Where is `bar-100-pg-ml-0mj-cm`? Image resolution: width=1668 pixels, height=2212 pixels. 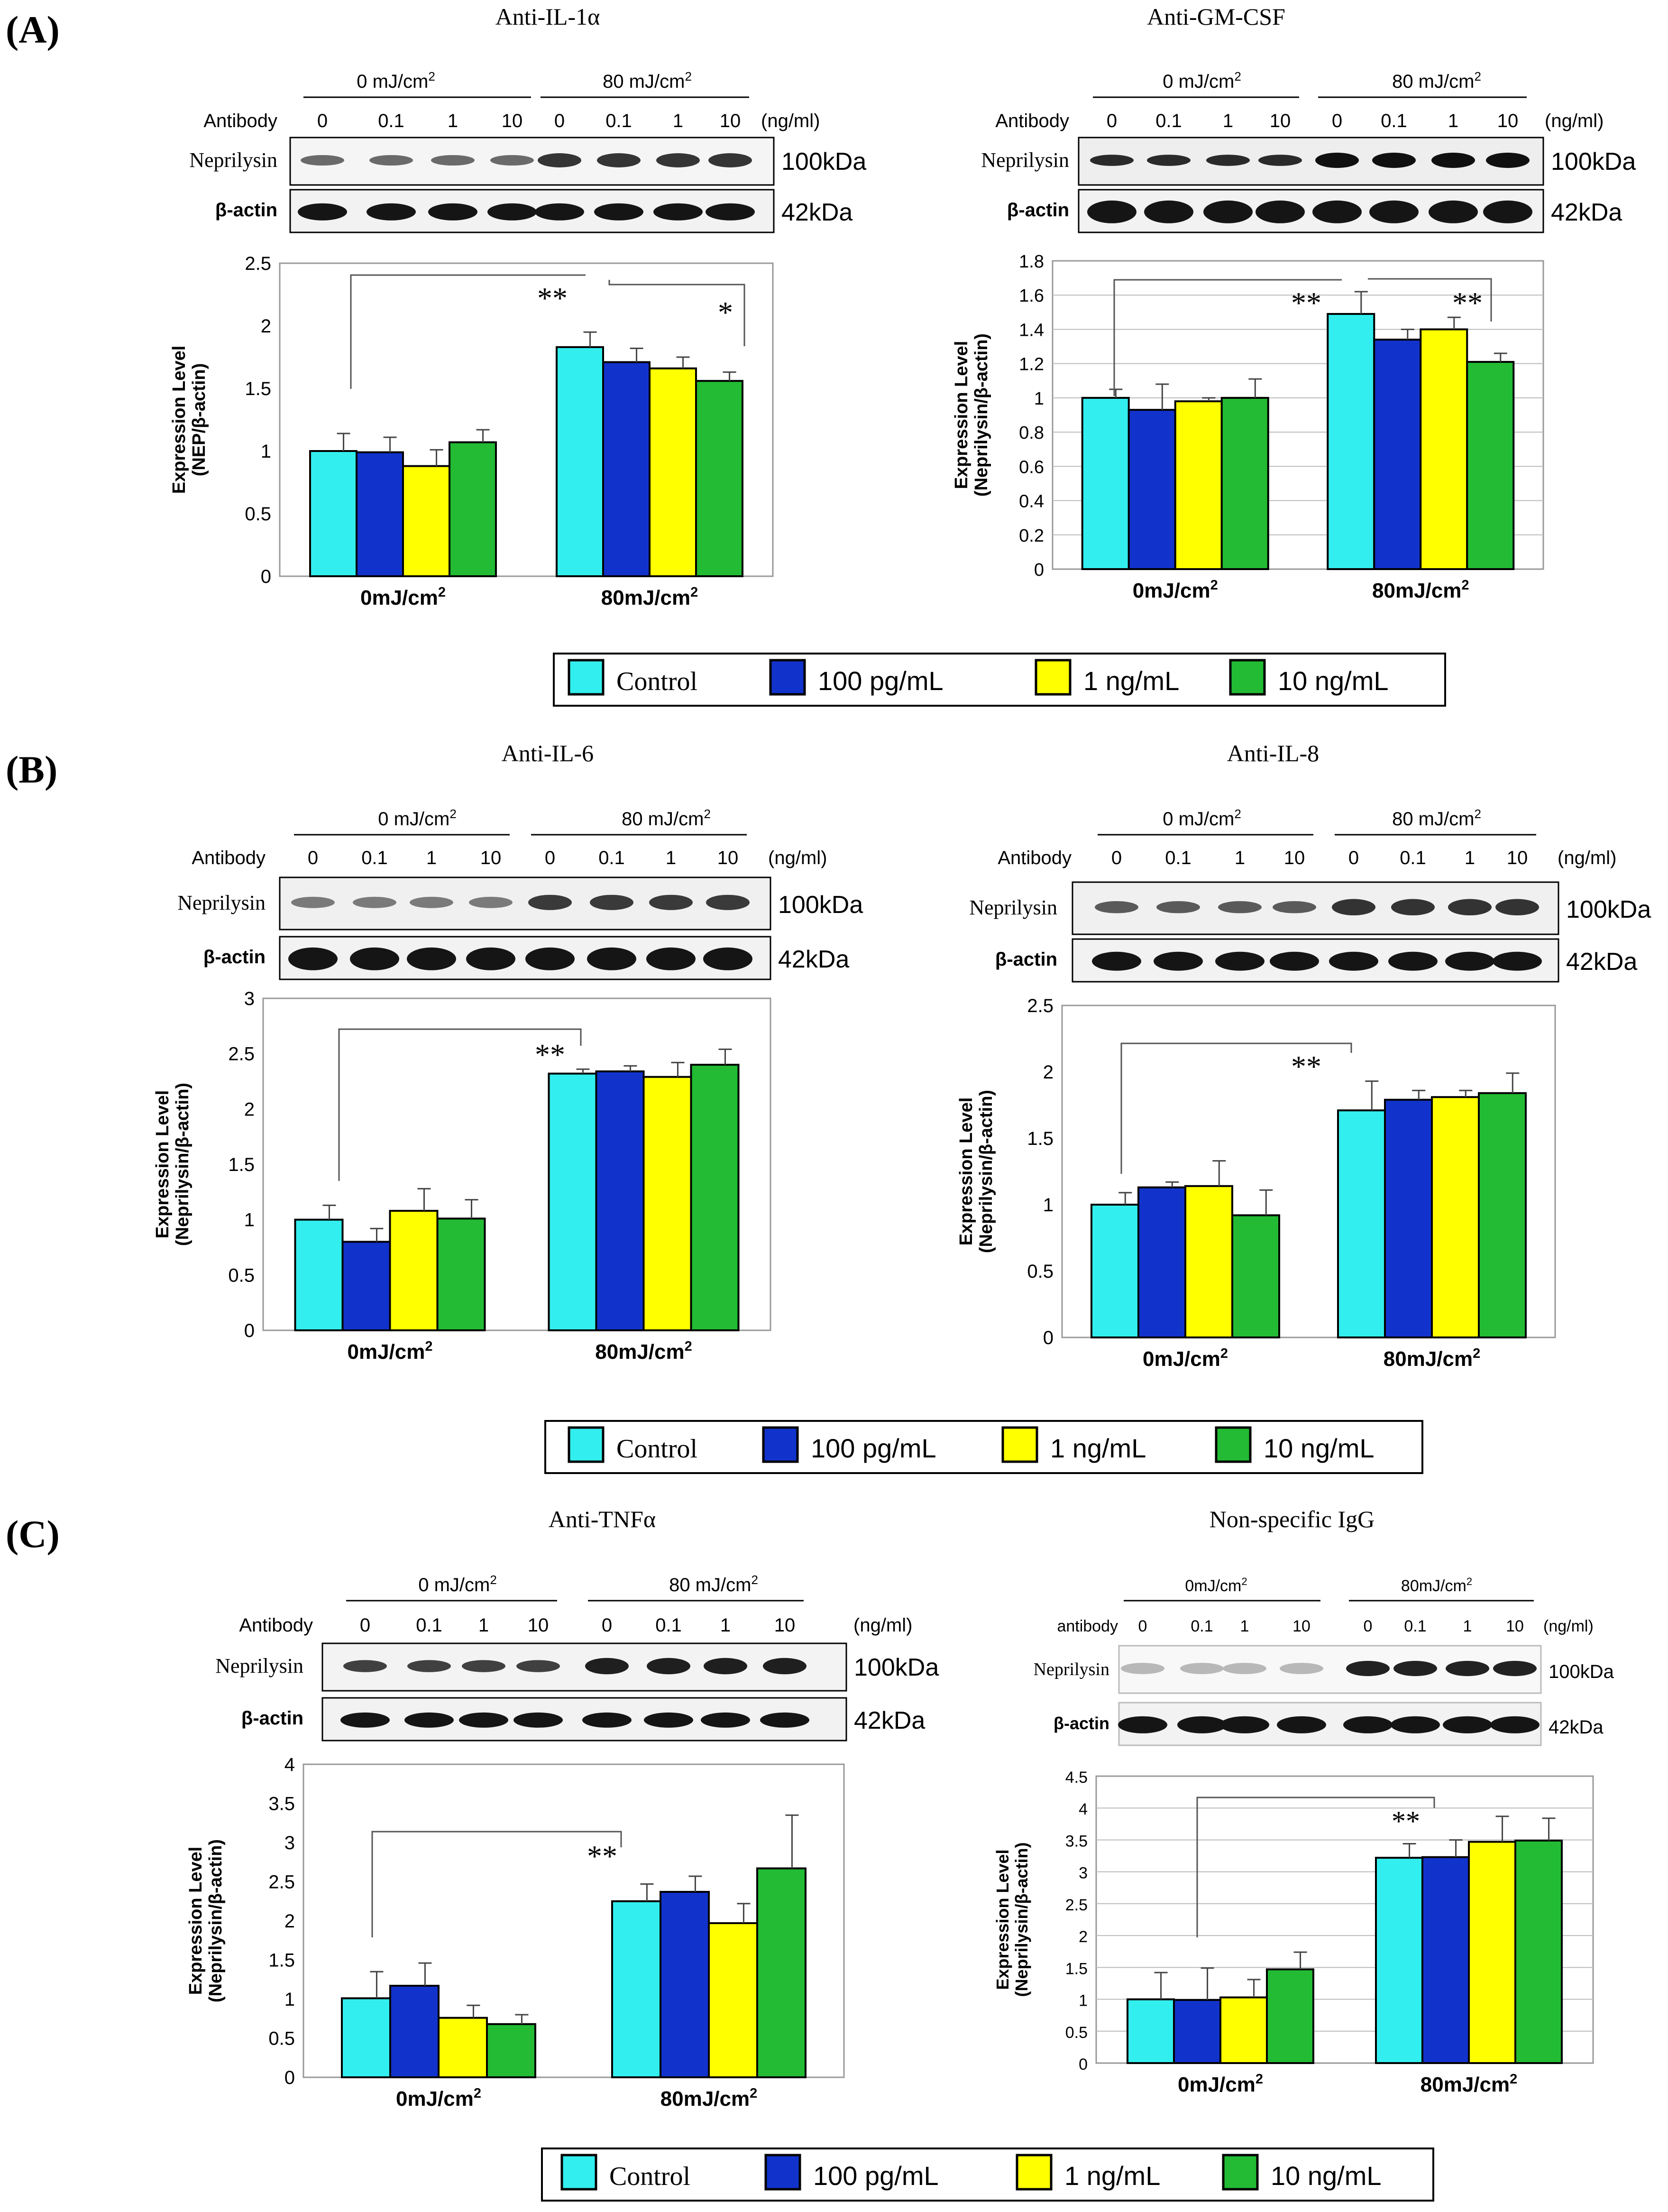 bar-100-pg-ml-0mj-cm is located at coordinates (1197, 2031).